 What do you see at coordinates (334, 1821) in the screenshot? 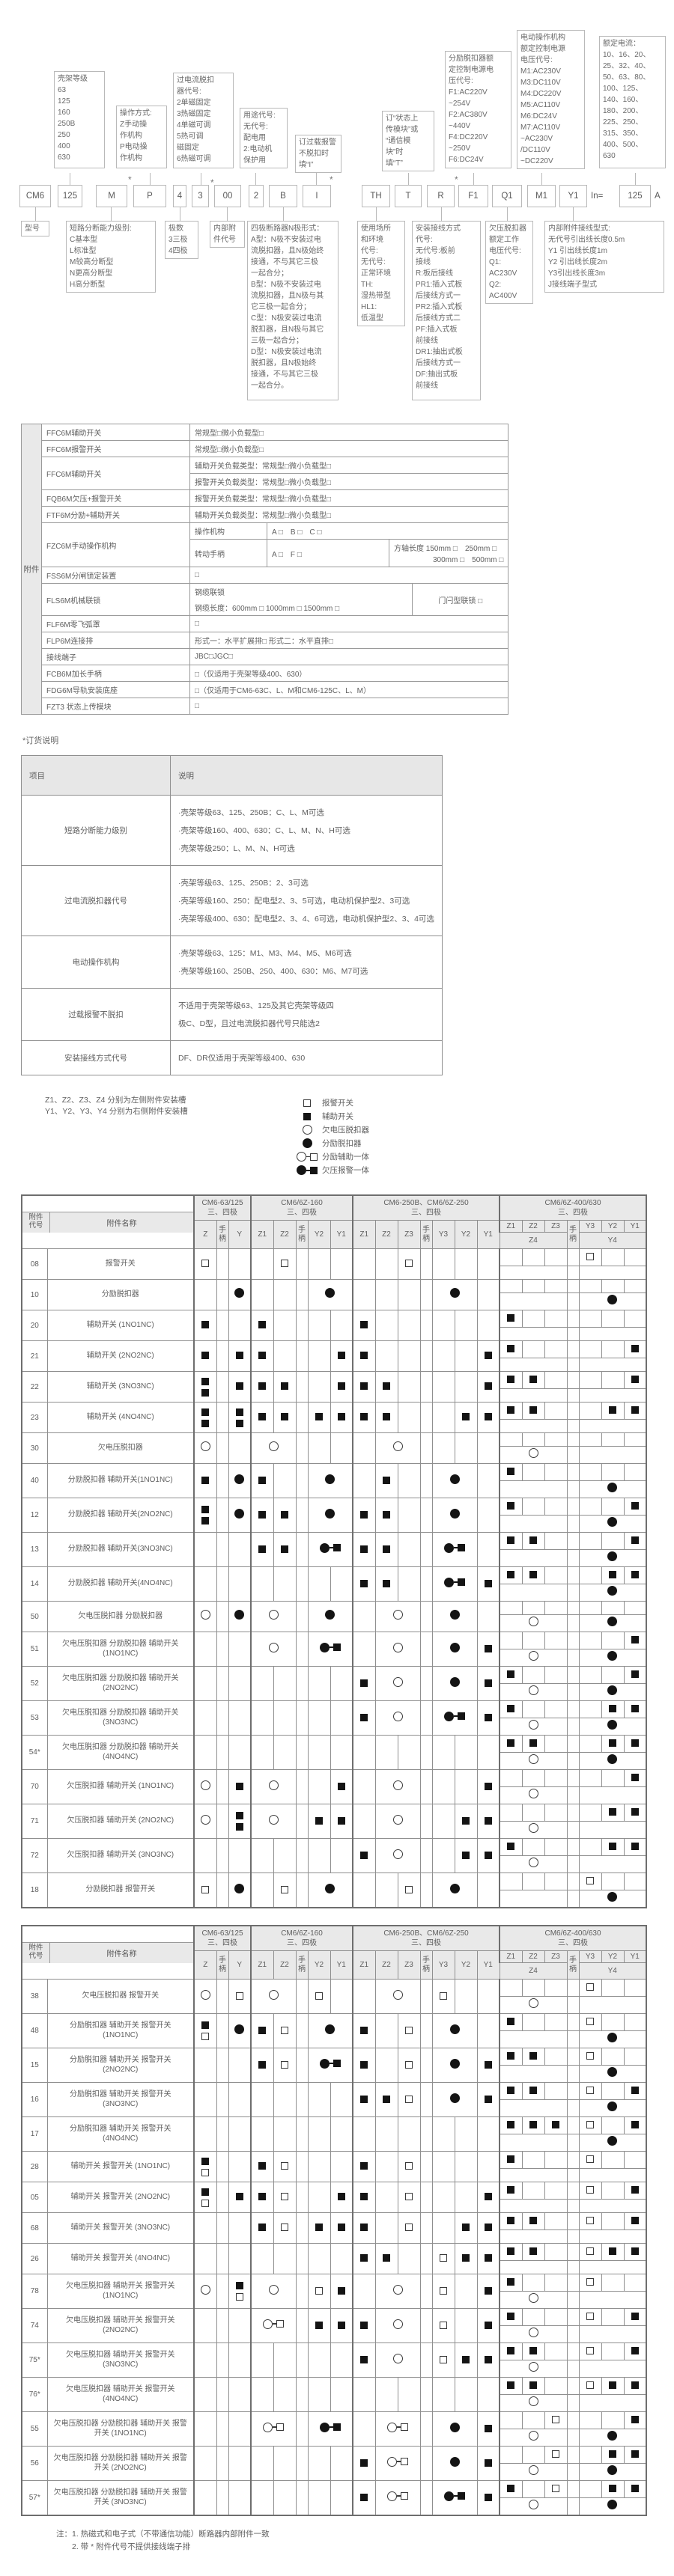
I see `matrix-row: 71 欠压脱扣器 辅助开关 (2NO2NC)` at bounding box center [334, 1821].